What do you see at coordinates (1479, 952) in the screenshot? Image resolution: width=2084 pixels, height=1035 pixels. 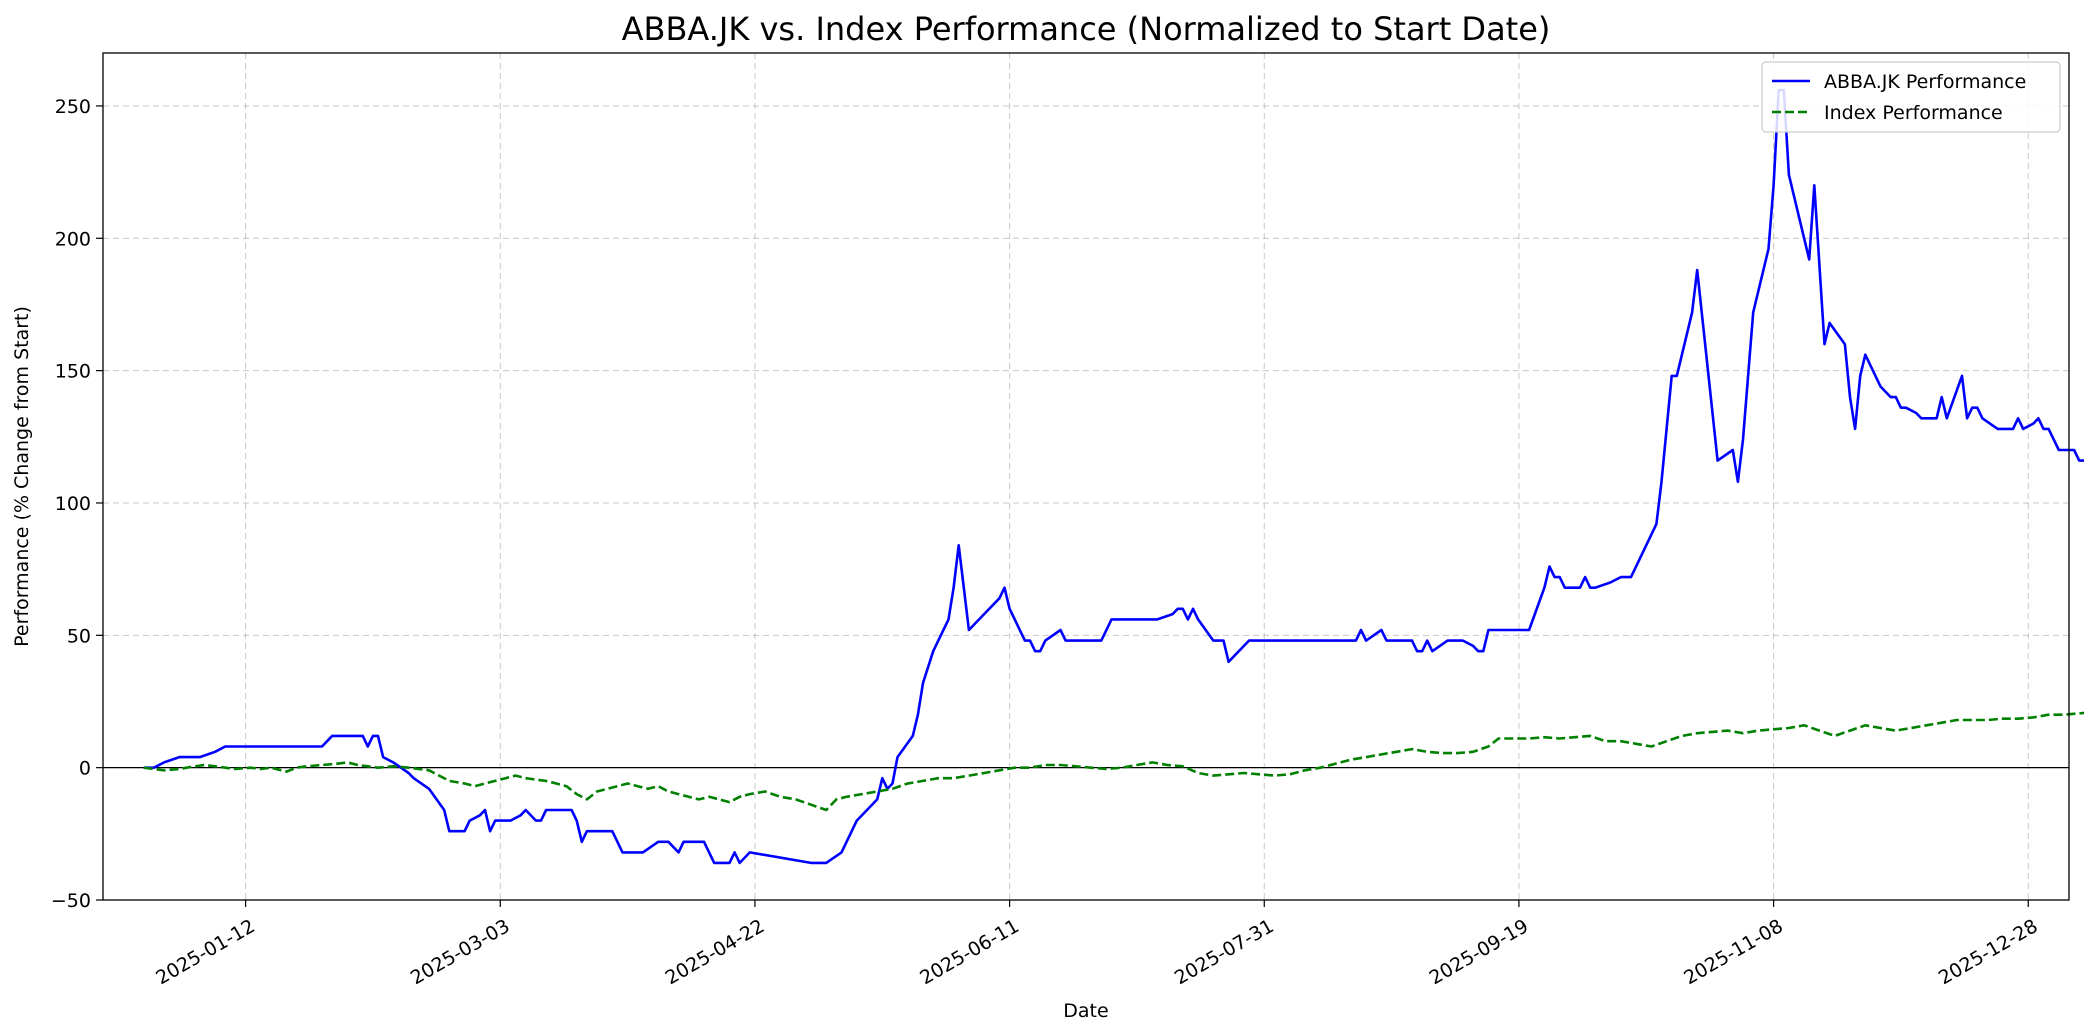 I see `x-tick-label: 2025-09-19` at bounding box center [1479, 952].